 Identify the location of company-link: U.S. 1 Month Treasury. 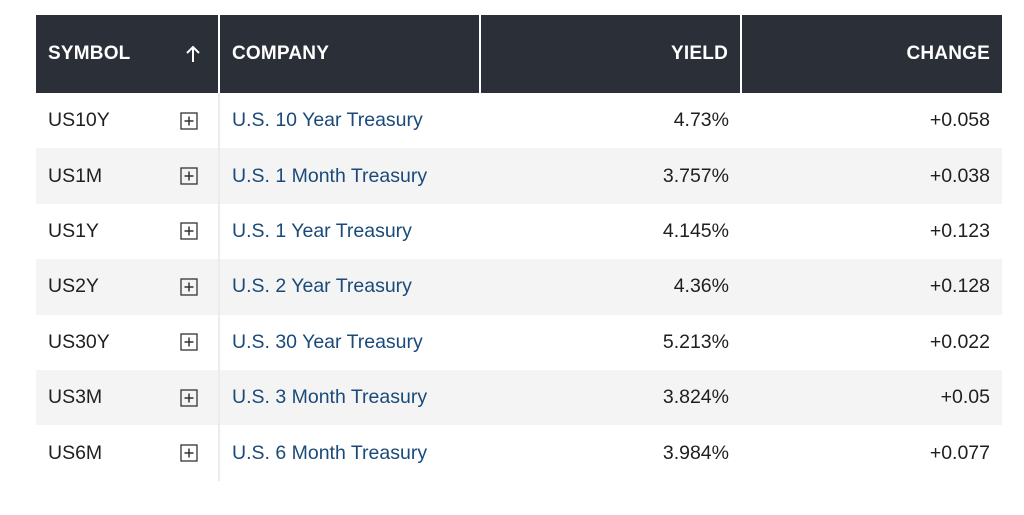
(330, 175).